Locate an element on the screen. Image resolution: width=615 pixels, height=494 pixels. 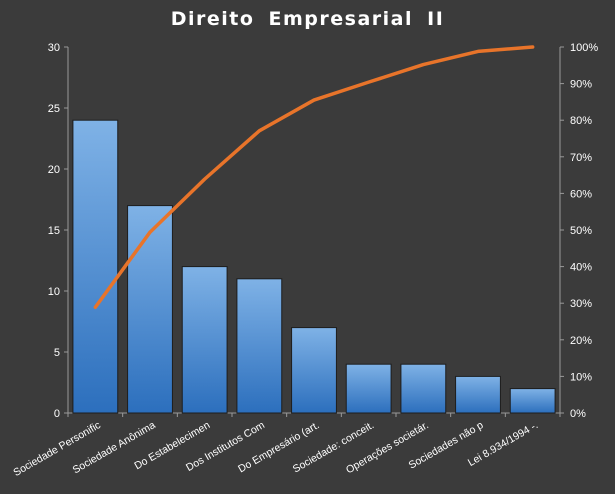
y-tick-label: 20 is located at coordinates (54, 170).